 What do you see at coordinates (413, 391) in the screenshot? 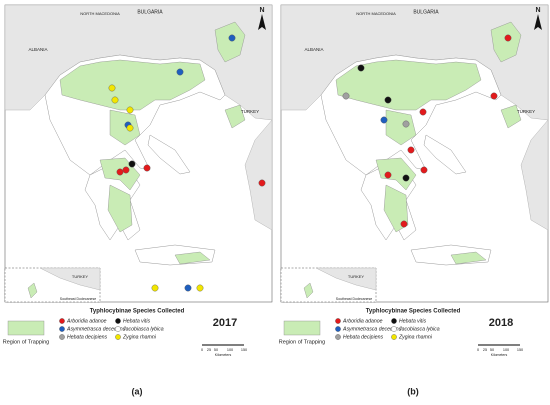
I see `caption: (b)` at bounding box center [413, 391].